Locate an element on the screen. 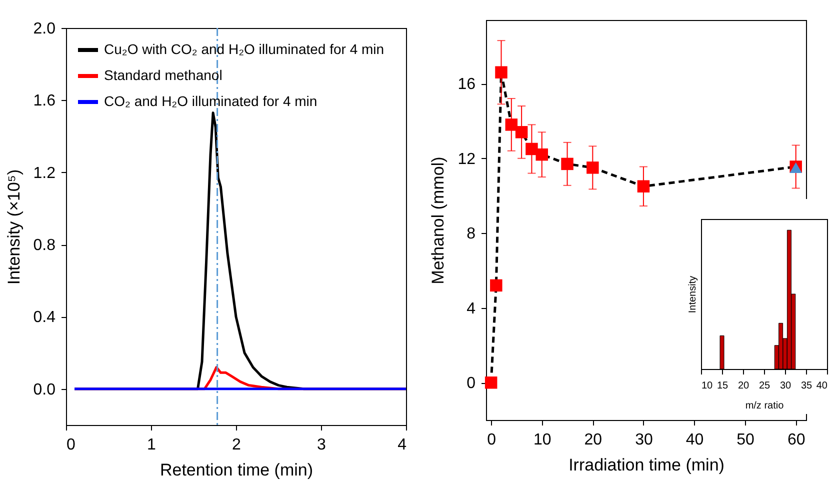  legend-label: Standard methanol is located at coordinates (163, 75).